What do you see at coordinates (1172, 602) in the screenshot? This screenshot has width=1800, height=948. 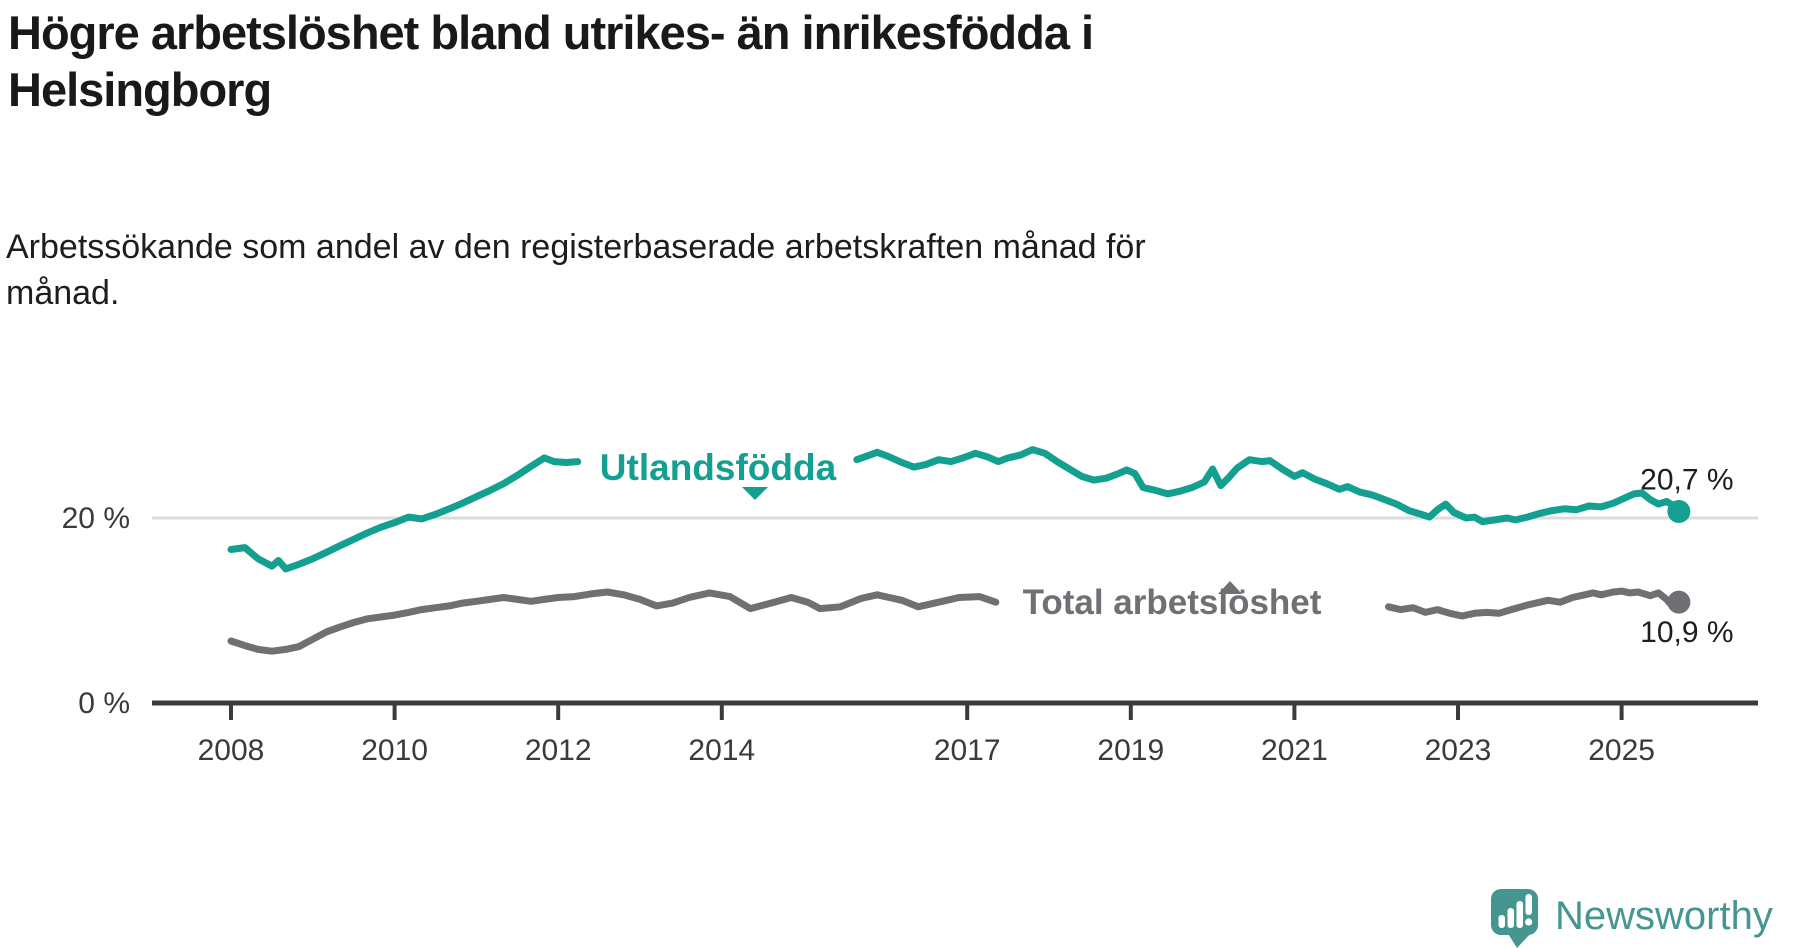 I see `series-label-total-arbetsloshet: Total arbetslöshet` at bounding box center [1172, 602].